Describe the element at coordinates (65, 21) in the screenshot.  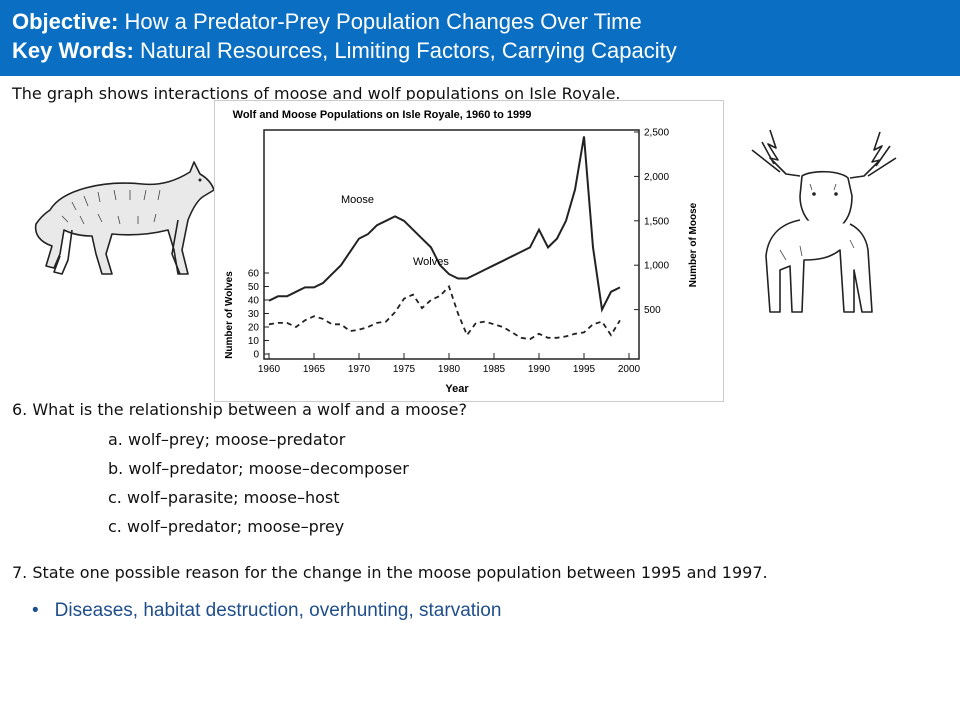
I see `objective-label: Objective:` at that location.